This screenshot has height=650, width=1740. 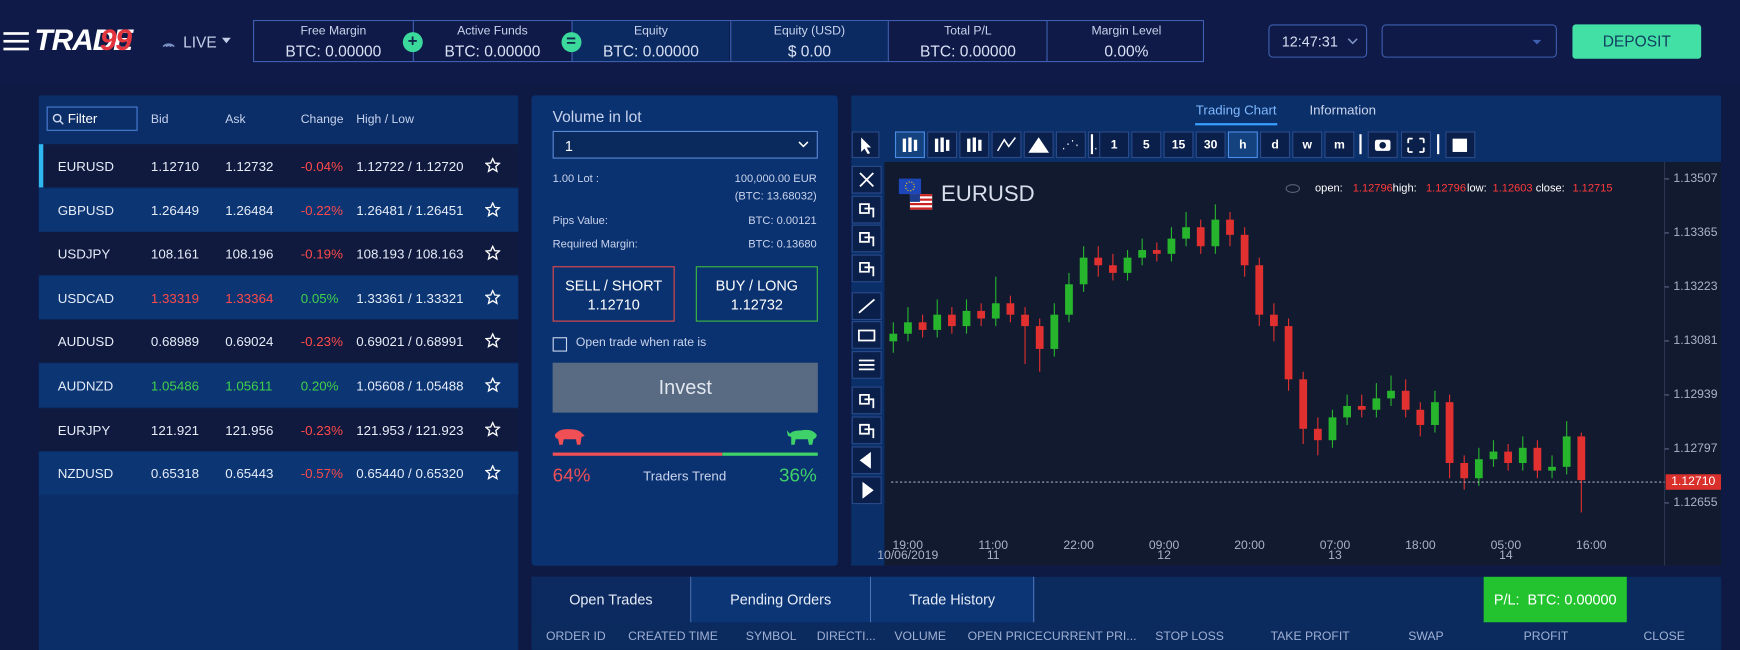 What do you see at coordinates (175, 474) in the screenshot?
I see `bid: 0.65318` at bounding box center [175, 474].